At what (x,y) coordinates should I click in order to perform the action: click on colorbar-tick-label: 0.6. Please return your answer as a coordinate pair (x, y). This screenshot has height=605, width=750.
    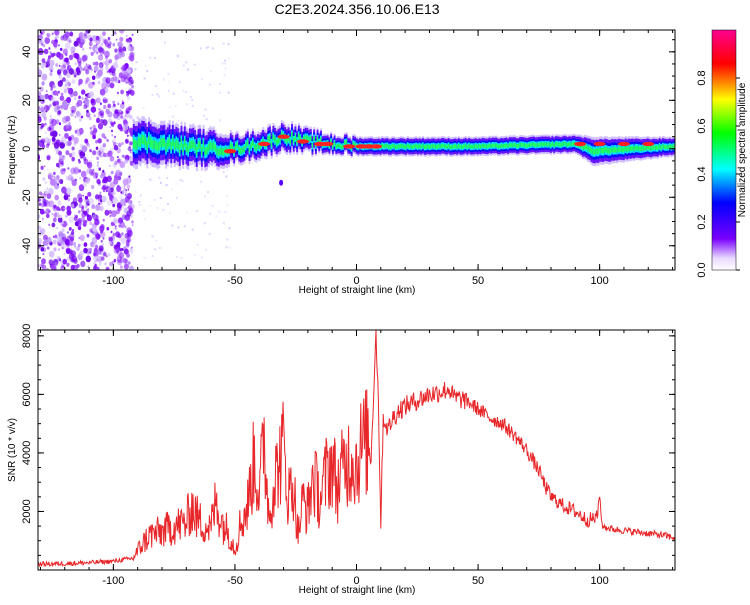
    Looking at the image, I should click on (702, 125).